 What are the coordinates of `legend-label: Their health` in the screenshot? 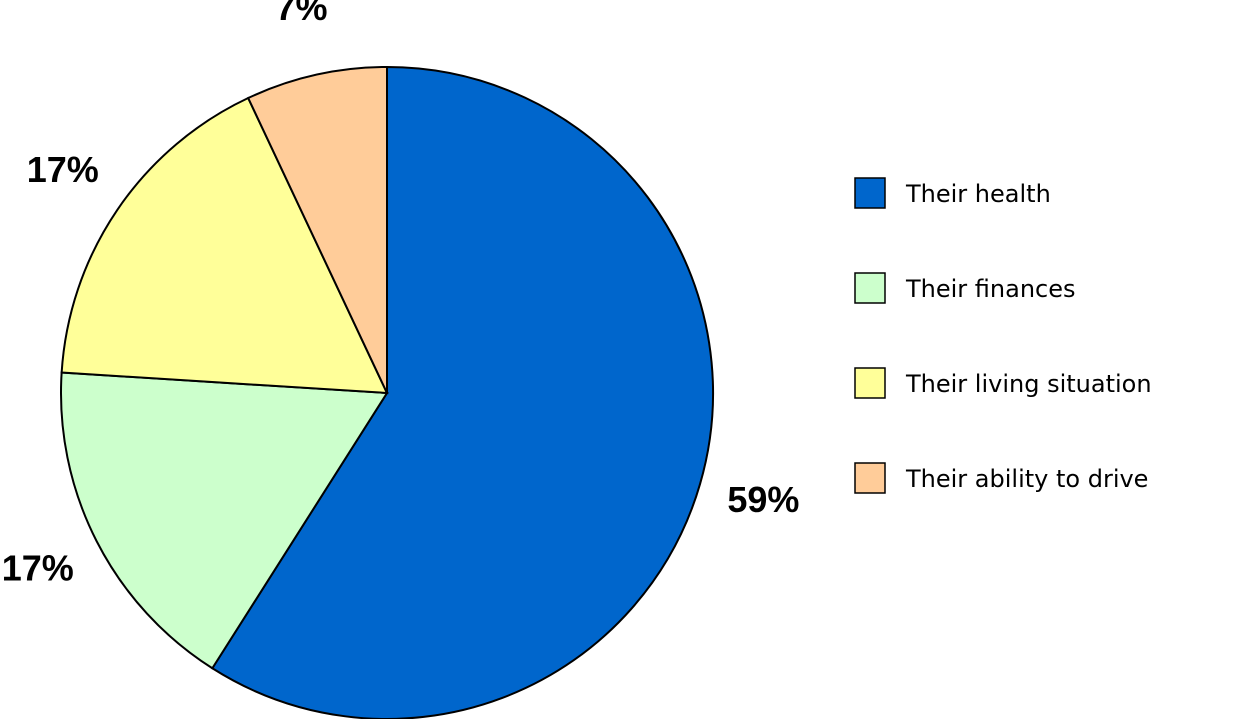 It's located at (978, 194).